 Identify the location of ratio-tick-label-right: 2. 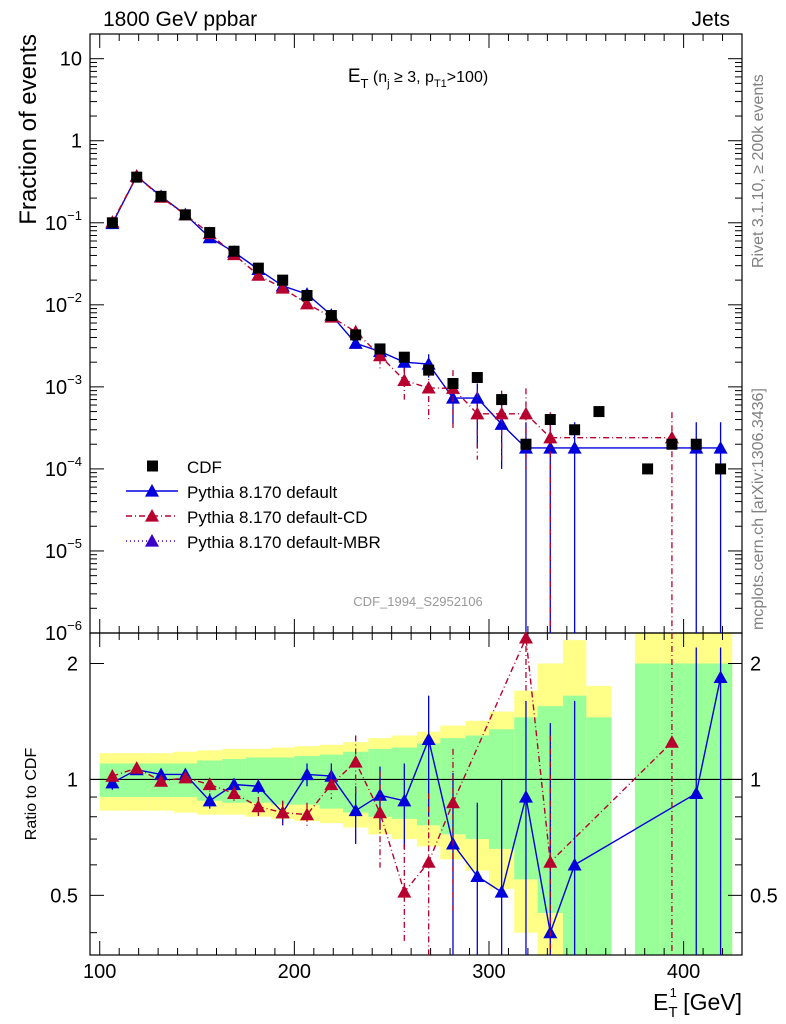
(755, 664).